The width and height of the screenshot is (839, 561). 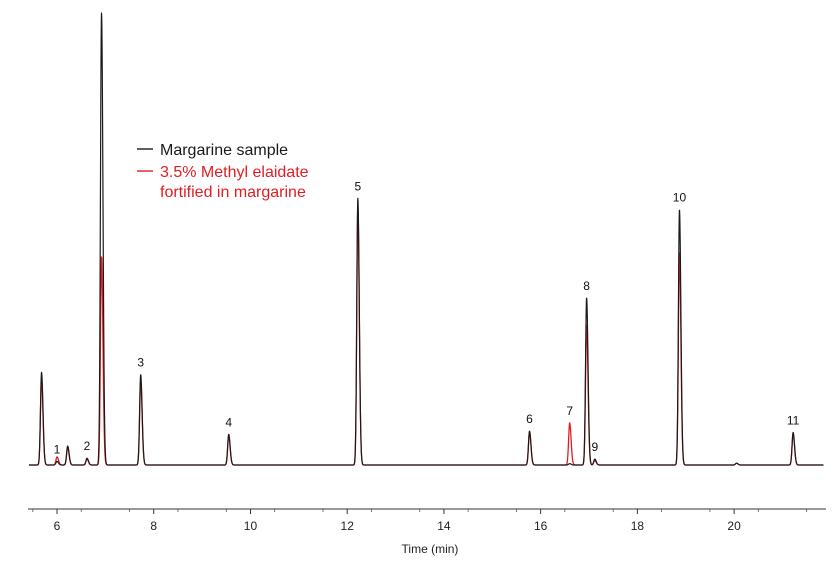 I want to click on x-tick-label-14: 14, so click(x=444, y=526).